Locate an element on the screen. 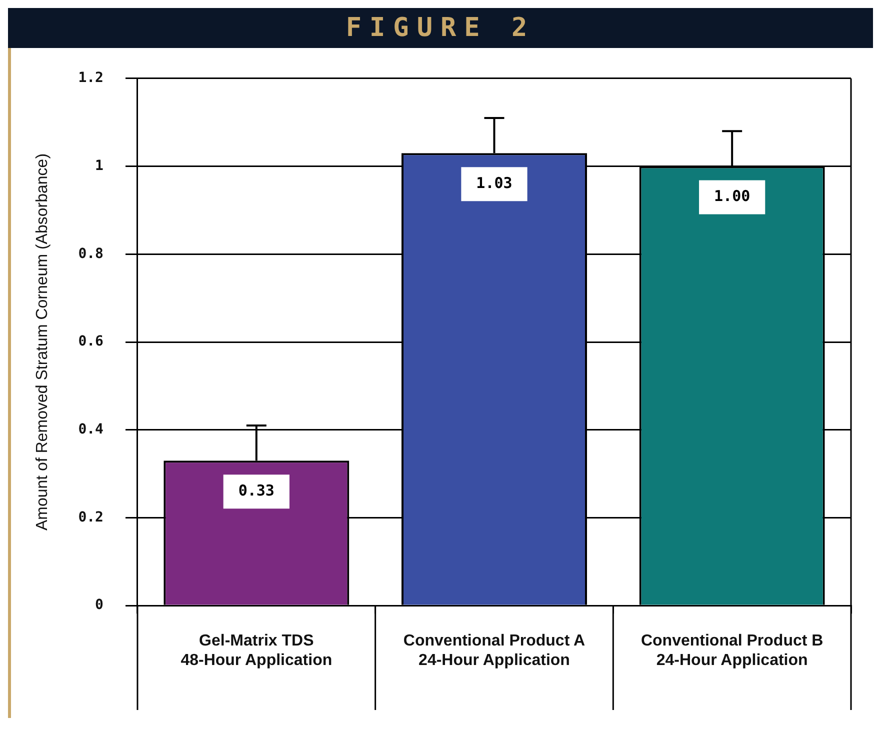 The width and height of the screenshot is (881, 745). y-tick-label: 0.6 is located at coordinates (91, 342).